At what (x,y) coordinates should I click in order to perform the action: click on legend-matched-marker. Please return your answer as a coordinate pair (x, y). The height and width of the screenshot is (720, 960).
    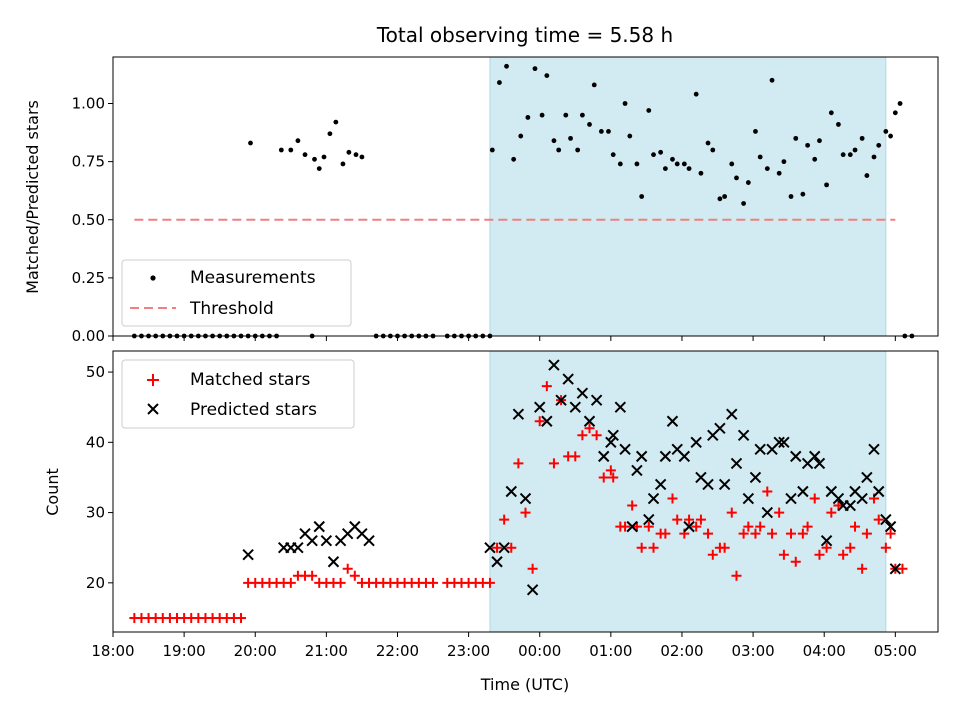
    Looking at the image, I should click on (153, 380).